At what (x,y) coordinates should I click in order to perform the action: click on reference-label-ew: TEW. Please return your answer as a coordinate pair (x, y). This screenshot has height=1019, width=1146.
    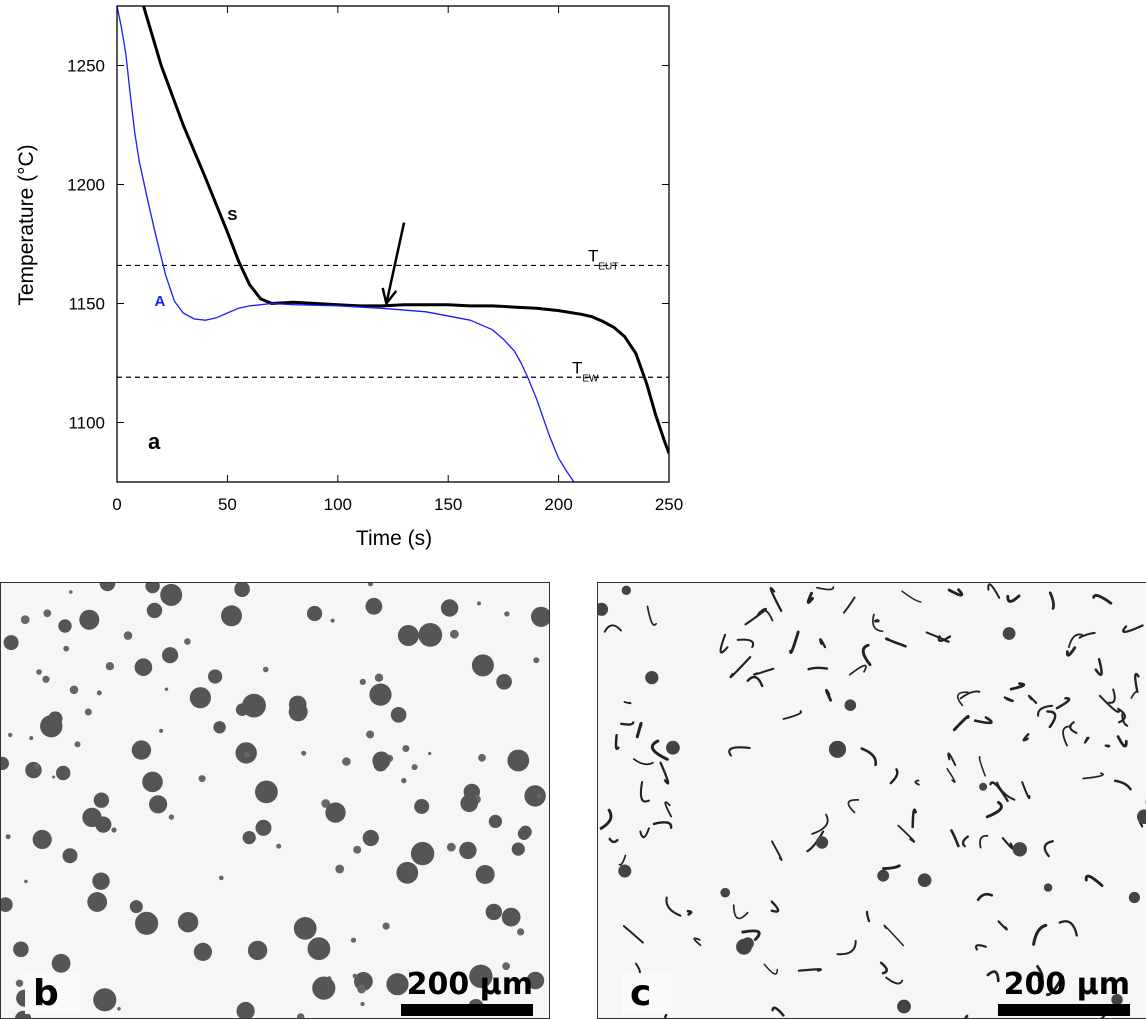
    Looking at the image, I should click on (585, 371).